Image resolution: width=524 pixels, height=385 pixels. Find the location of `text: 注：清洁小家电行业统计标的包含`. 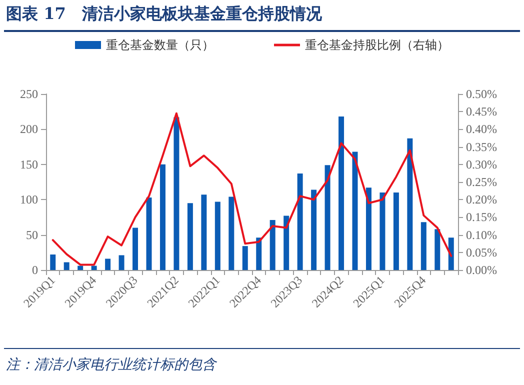

text: 注：清洁小家电行业统计标的包含 is located at coordinates (111, 365).